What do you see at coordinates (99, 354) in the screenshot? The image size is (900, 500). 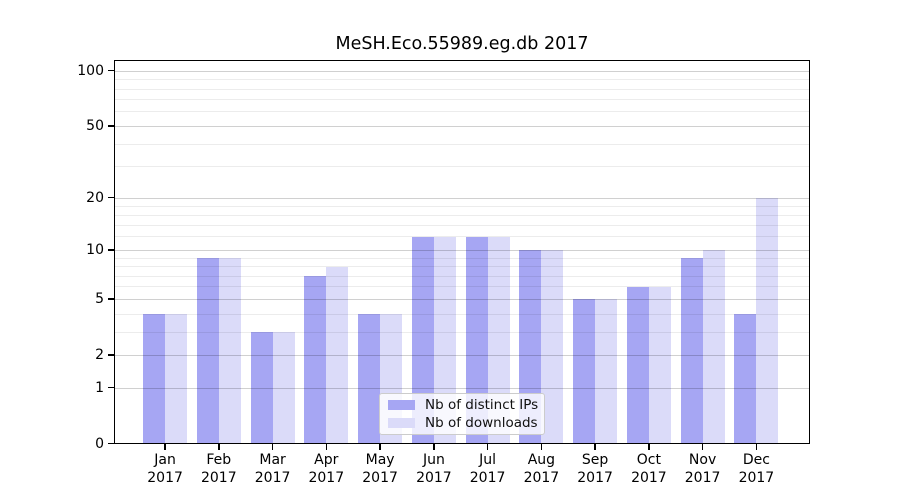 I see `y-tick-label-2: 2` at bounding box center [99, 354].